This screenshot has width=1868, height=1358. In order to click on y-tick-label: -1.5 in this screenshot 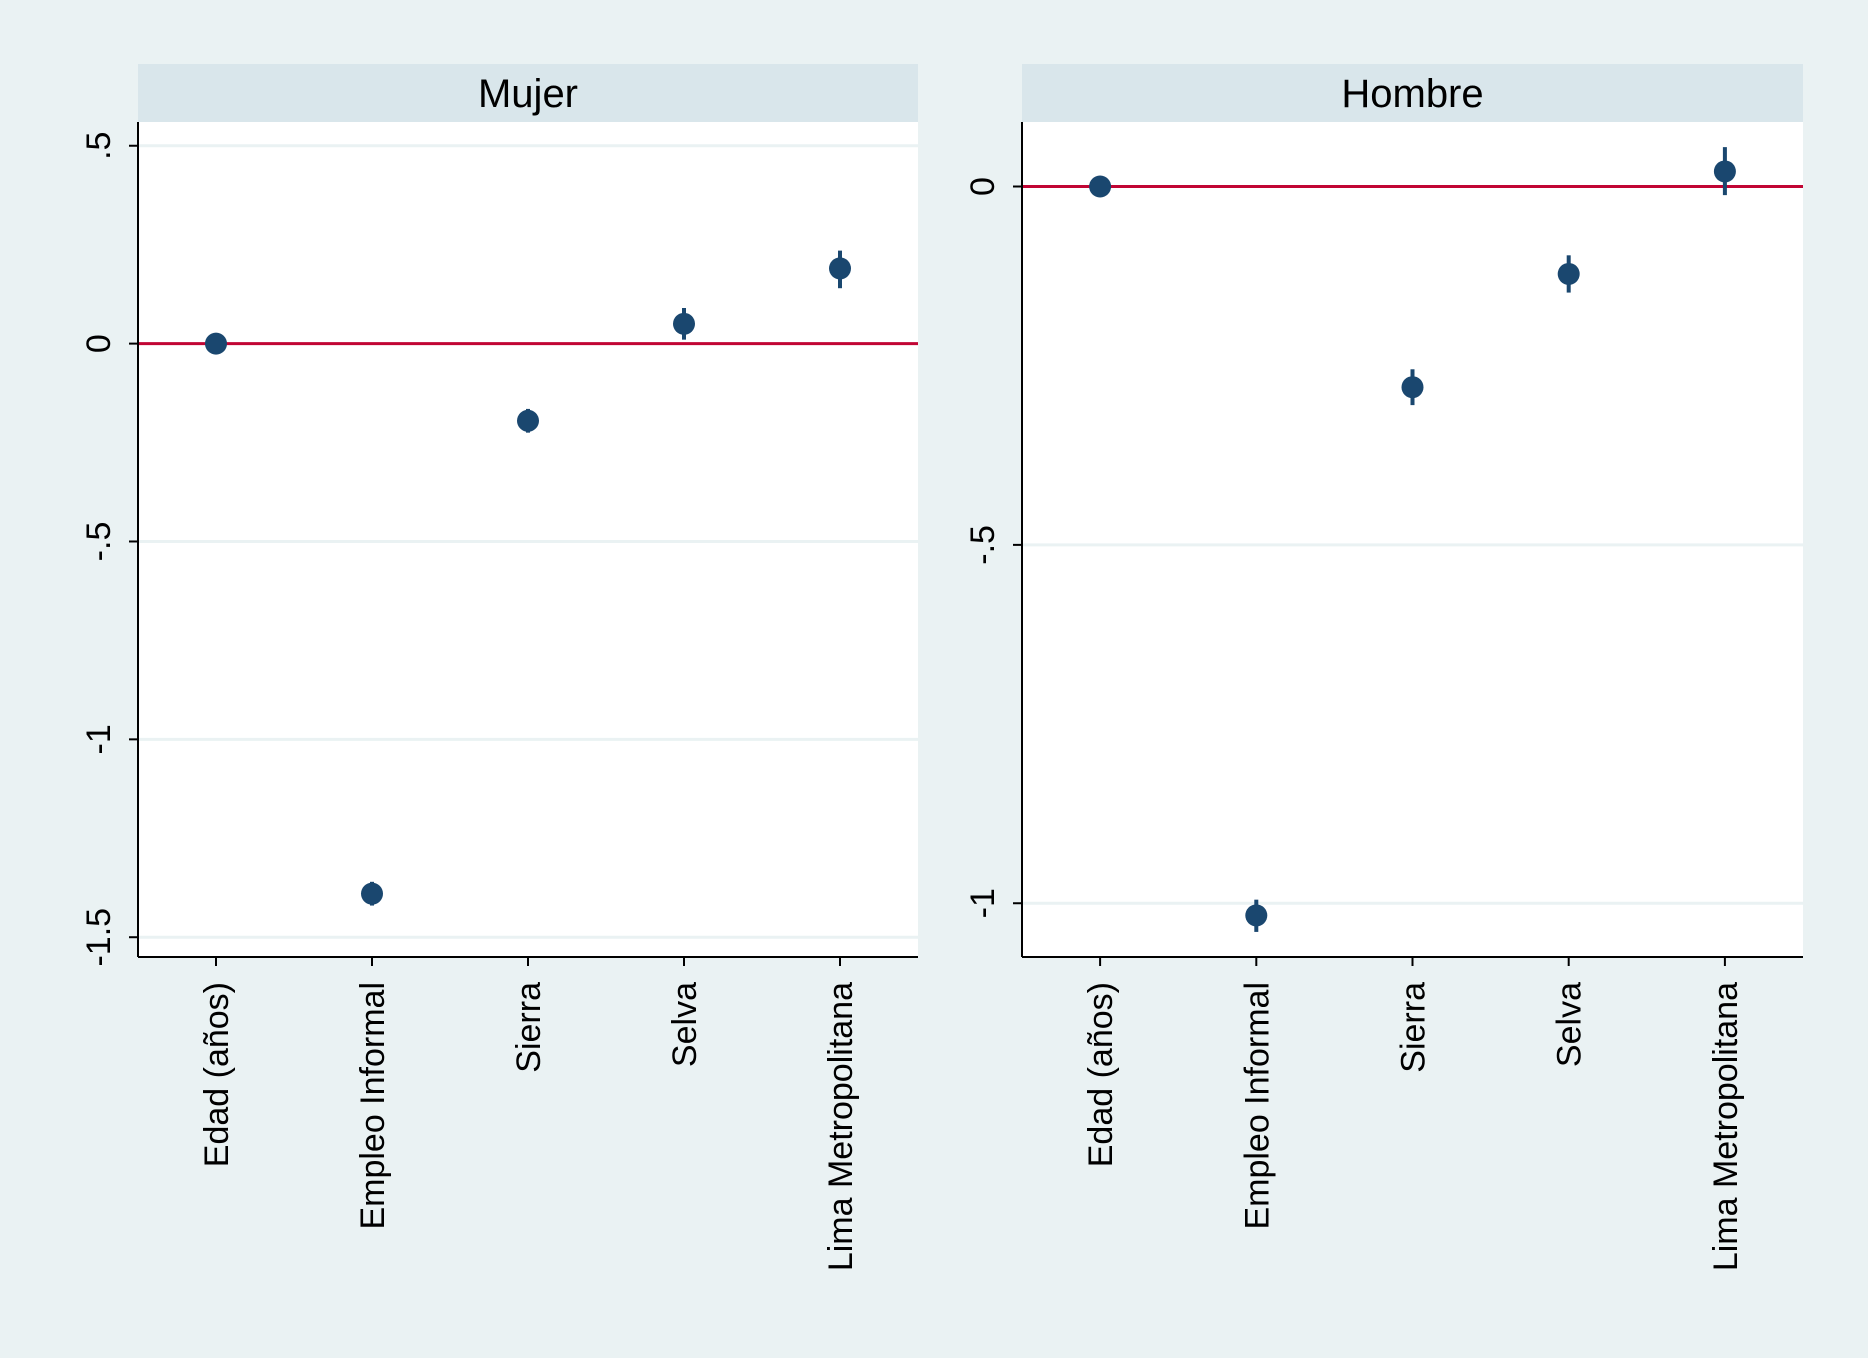, I will do `click(99, 937)`.